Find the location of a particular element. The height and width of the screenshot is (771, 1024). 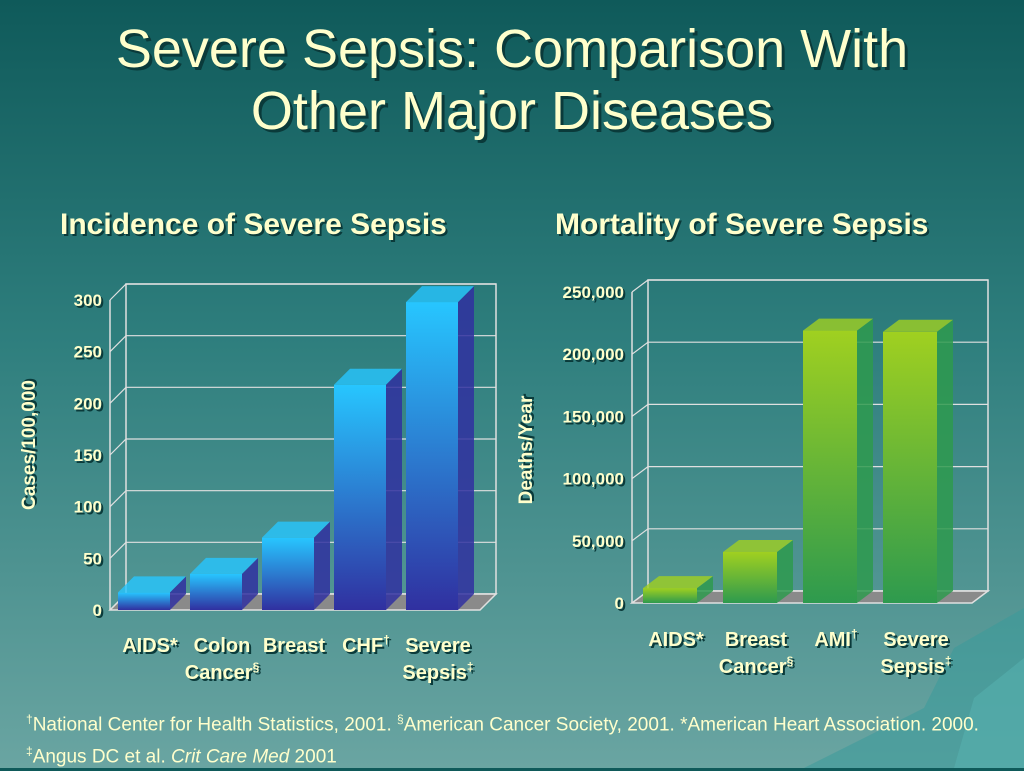

mortality-chart-title: Mortality of Severe Sepsis is located at coordinates (742, 224).